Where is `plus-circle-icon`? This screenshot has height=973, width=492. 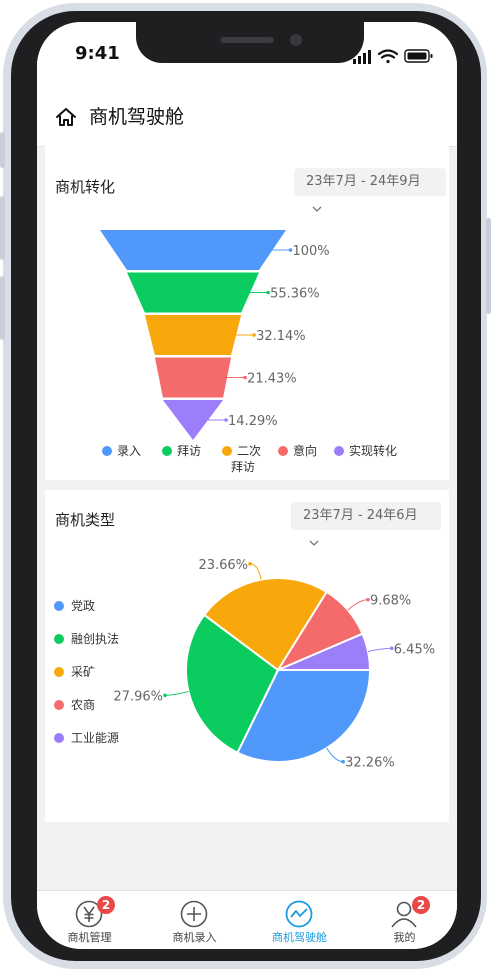 plus-circle-icon is located at coordinates (194, 914).